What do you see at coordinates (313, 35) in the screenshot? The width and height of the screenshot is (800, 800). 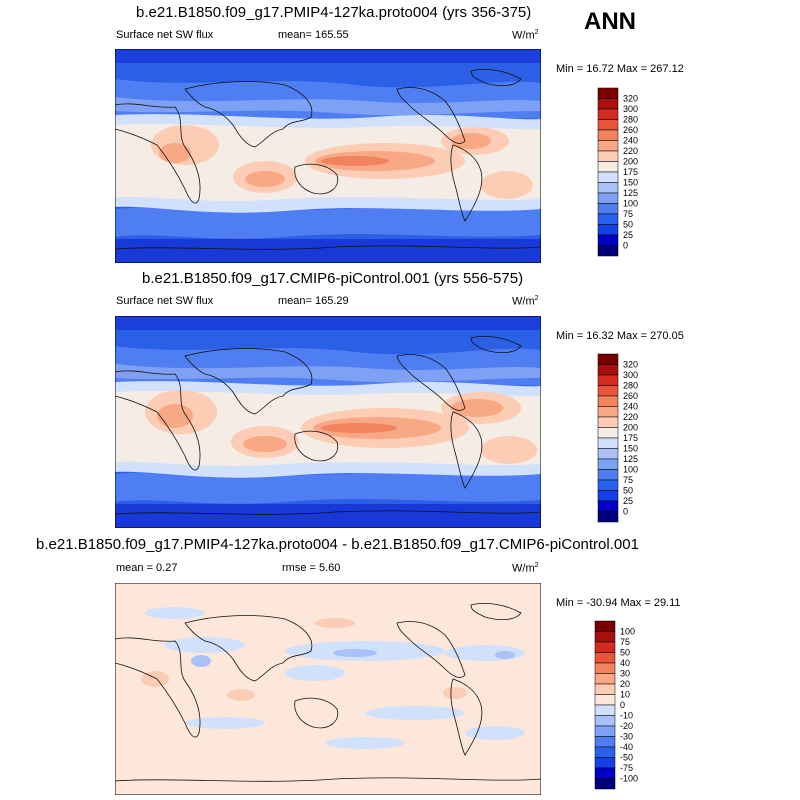 I see `panel-1-mean-label: mean= 165.55` at bounding box center [313, 35].